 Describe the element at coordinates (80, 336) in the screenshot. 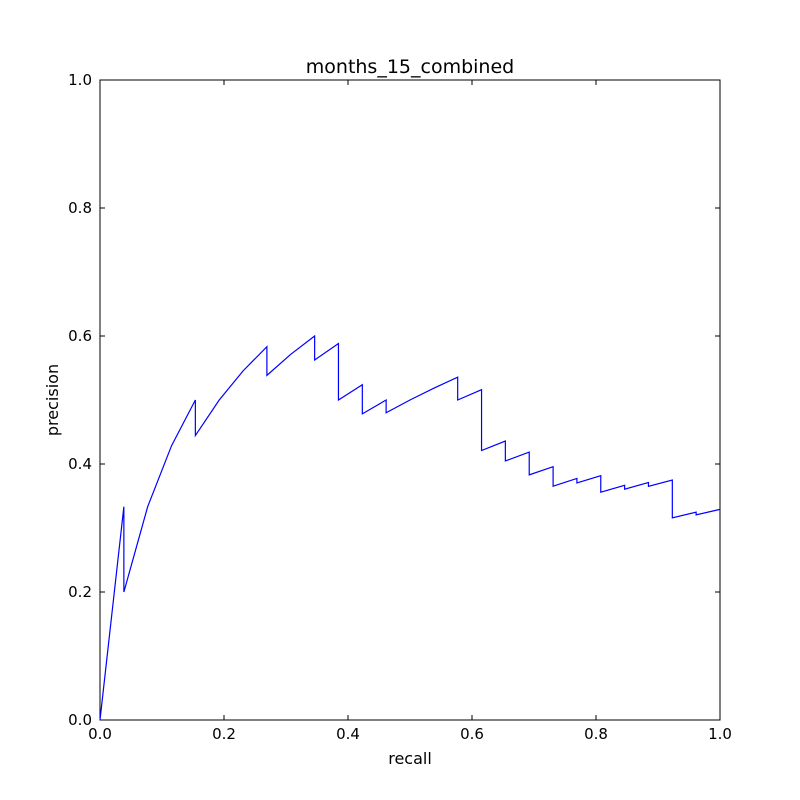

I see `y-tick-label: 0.6` at that location.